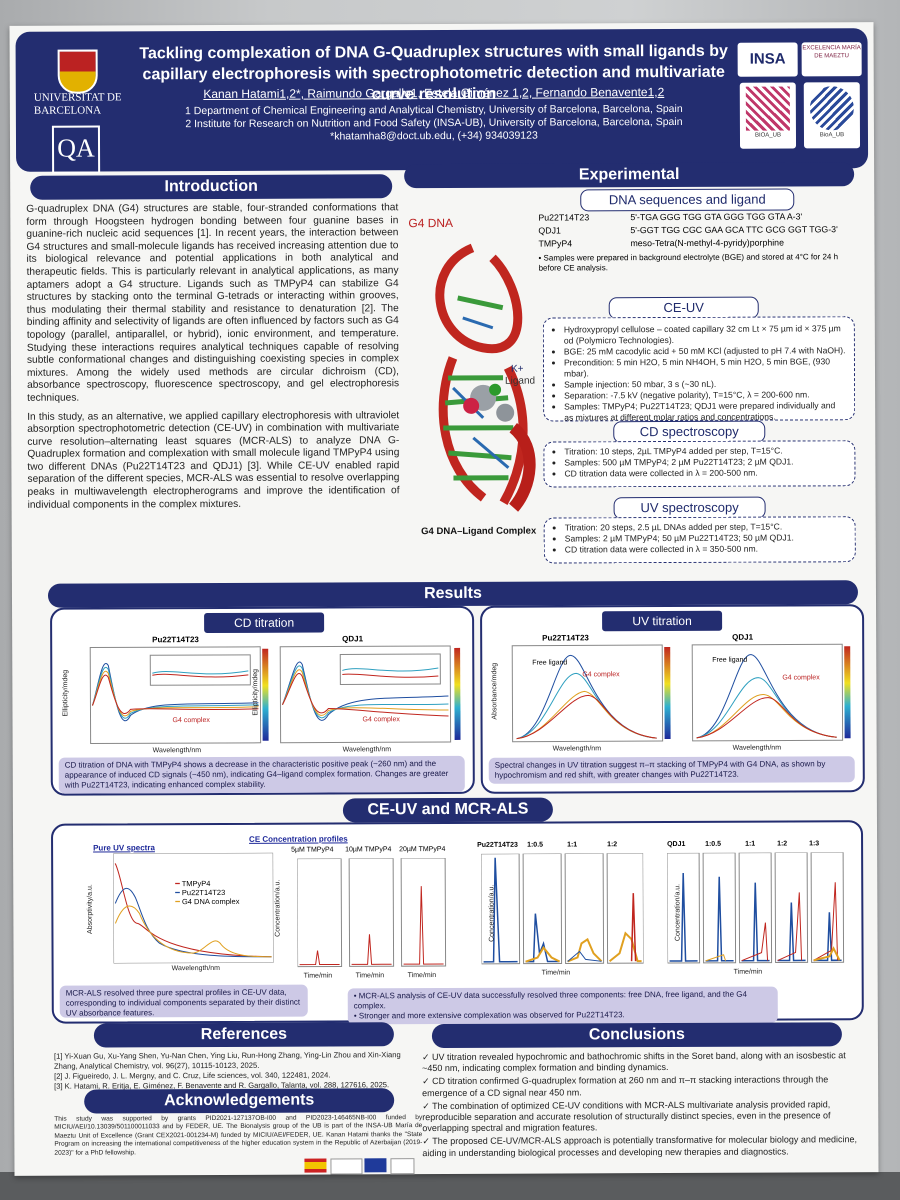  What do you see at coordinates (298, 839) in the screenshot?
I see `conc-profiles-title: CE Concentration profiles` at bounding box center [298, 839].